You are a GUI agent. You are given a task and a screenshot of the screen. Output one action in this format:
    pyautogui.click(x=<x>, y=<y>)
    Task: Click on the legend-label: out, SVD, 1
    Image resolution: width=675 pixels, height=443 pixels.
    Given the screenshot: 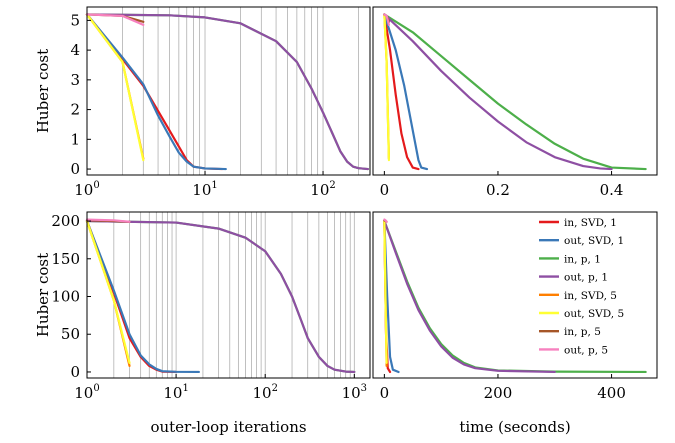 What is the action you would take?
    pyautogui.click(x=594, y=241)
    